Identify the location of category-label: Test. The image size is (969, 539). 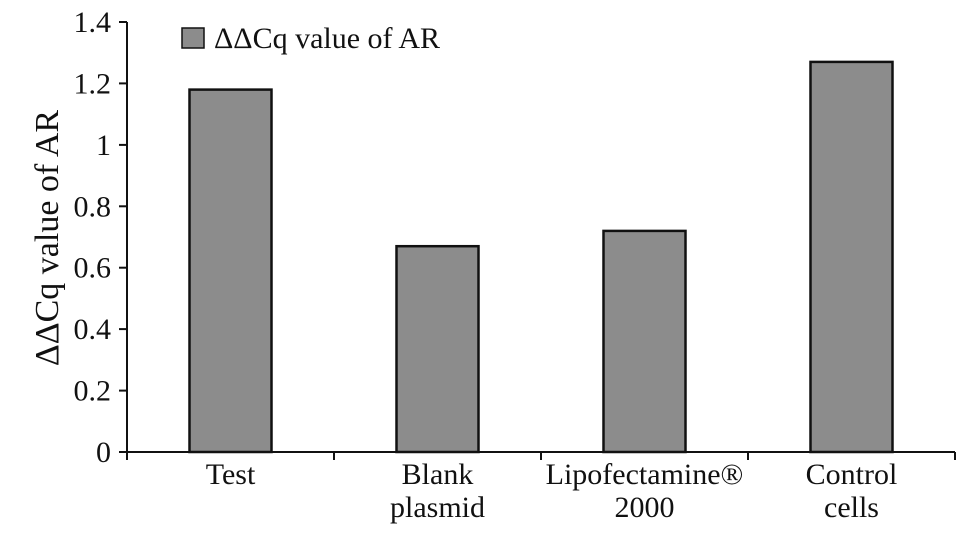
(231, 474).